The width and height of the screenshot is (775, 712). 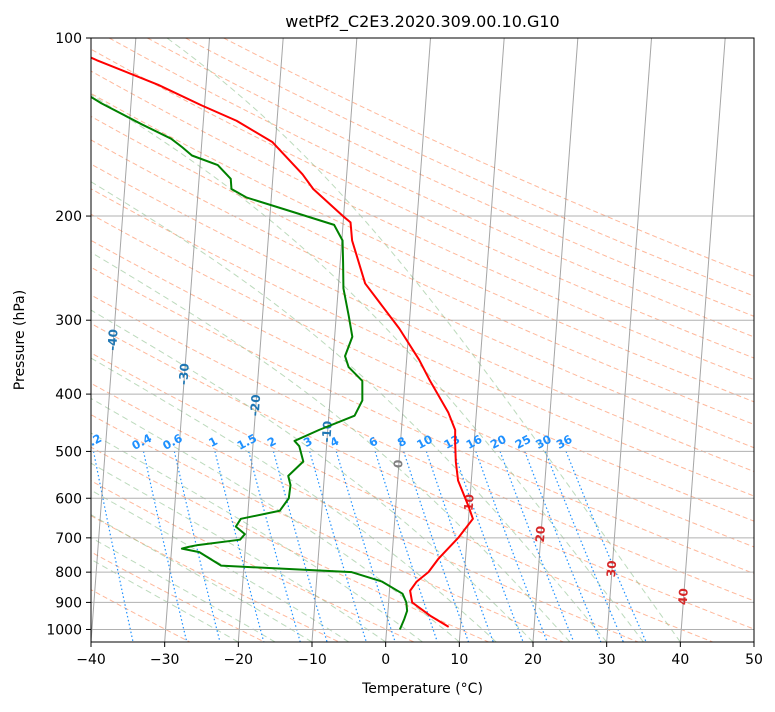 I want to click on mixing-ratio-label: 20, so click(x=498, y=442).